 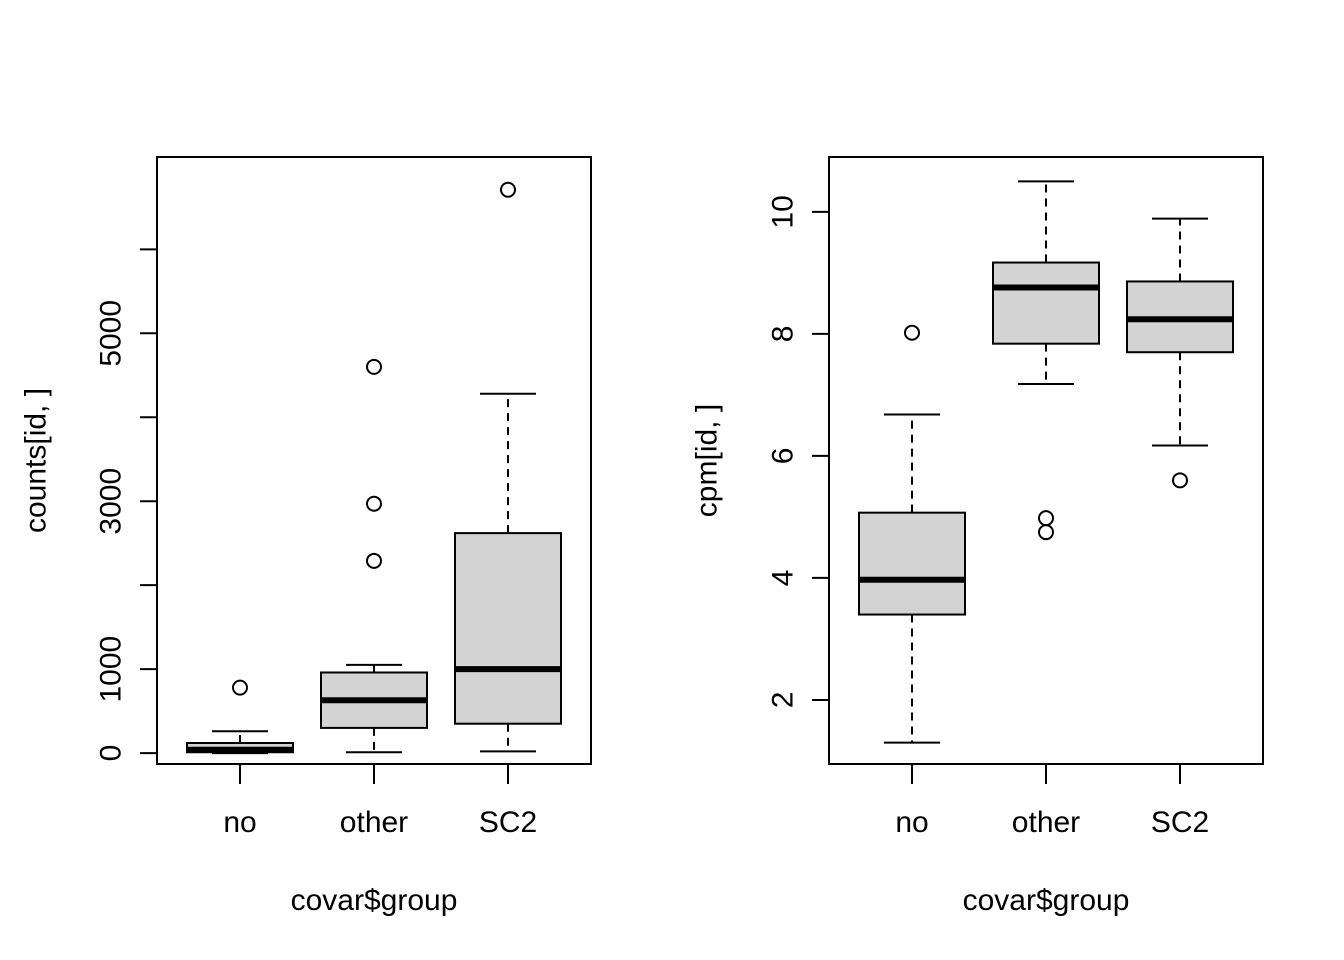 What do you see at coordinates (111, 333) in the screenshot?
I see `y-tick-label: 5000` at bounding box center [111, 333].